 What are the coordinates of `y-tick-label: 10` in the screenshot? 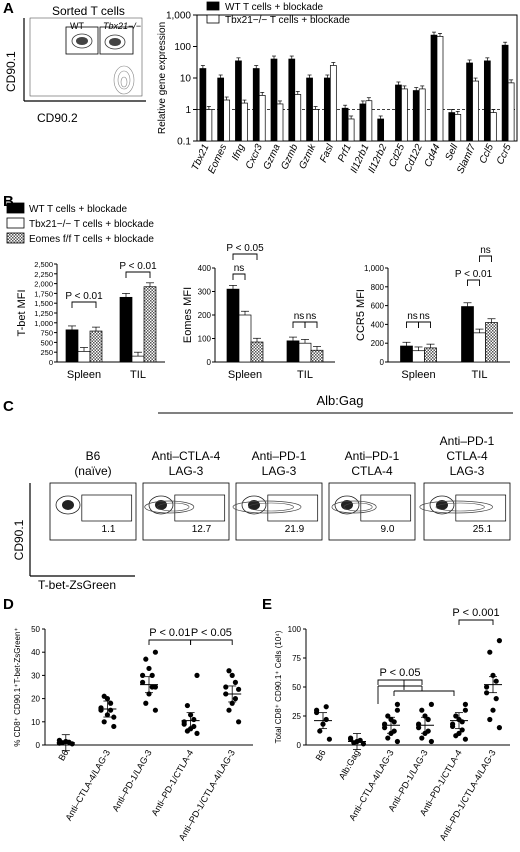 It's located at (35, 722).